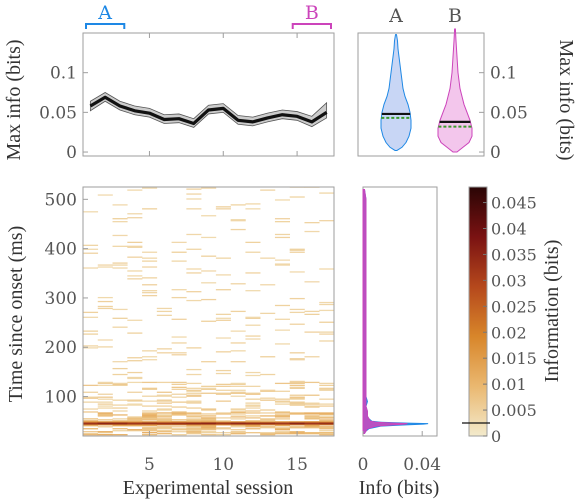 Image resolution: width=577 pixels, height=501 pixels. Describe the element at coordinates (208, 110) in the screenshot. I see `line-series-mean` at that location.